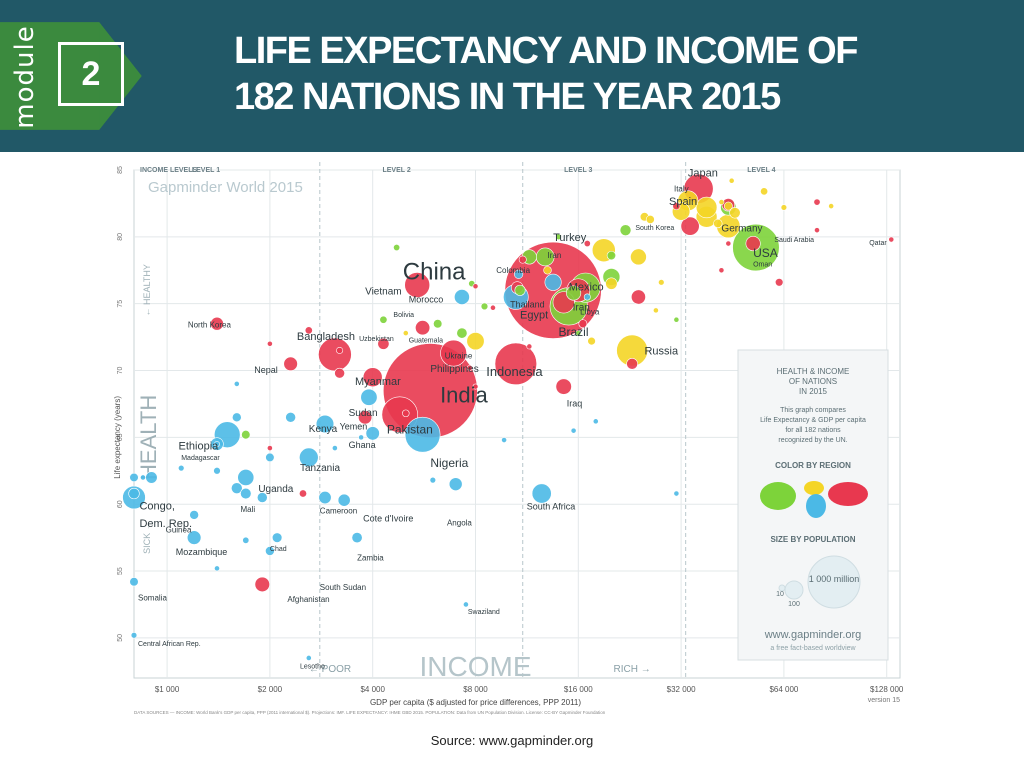  Describe the element at coordinates (813, 430) in the screenshot. I see `info-body-line: for all 182 nations` at that location.